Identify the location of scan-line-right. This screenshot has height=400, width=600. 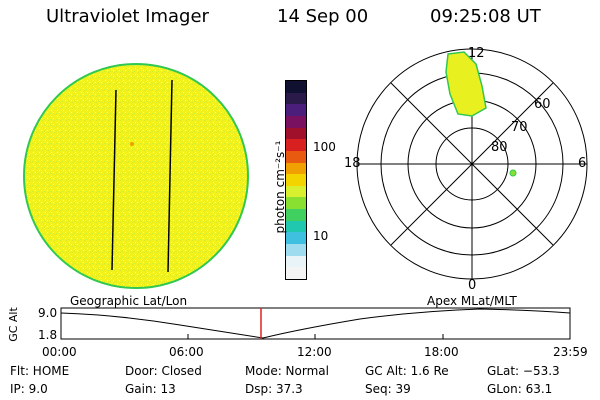
(170, 176).